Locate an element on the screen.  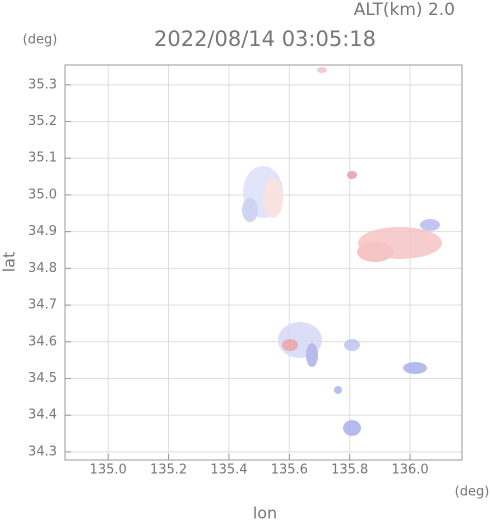
subtitle: ALT(km) 2.0 is located at coordinates (404, 10).